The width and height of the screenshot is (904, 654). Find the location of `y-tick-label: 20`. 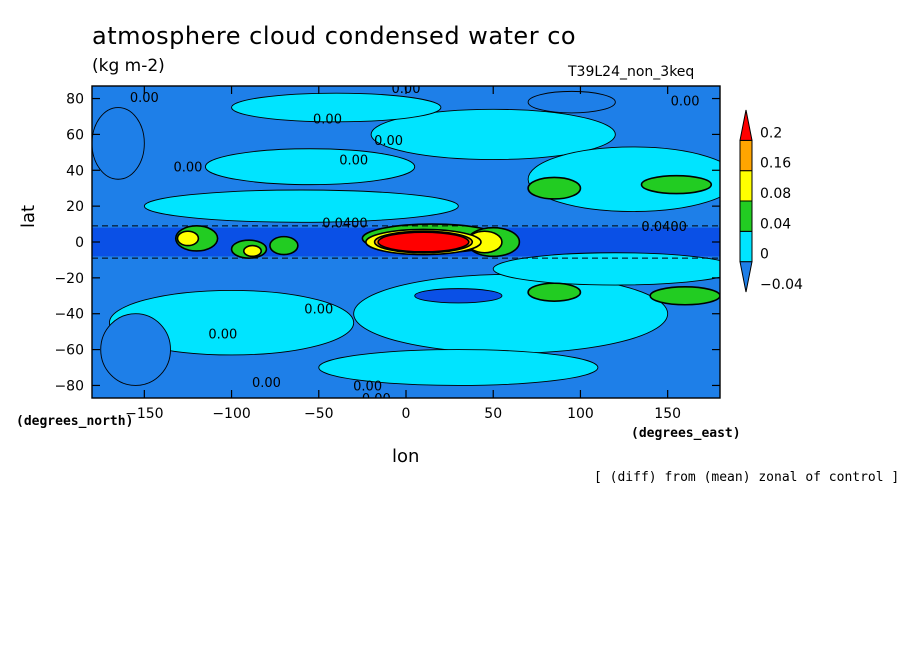

y-tick-label: 20 is located at coordinates (75, 207).